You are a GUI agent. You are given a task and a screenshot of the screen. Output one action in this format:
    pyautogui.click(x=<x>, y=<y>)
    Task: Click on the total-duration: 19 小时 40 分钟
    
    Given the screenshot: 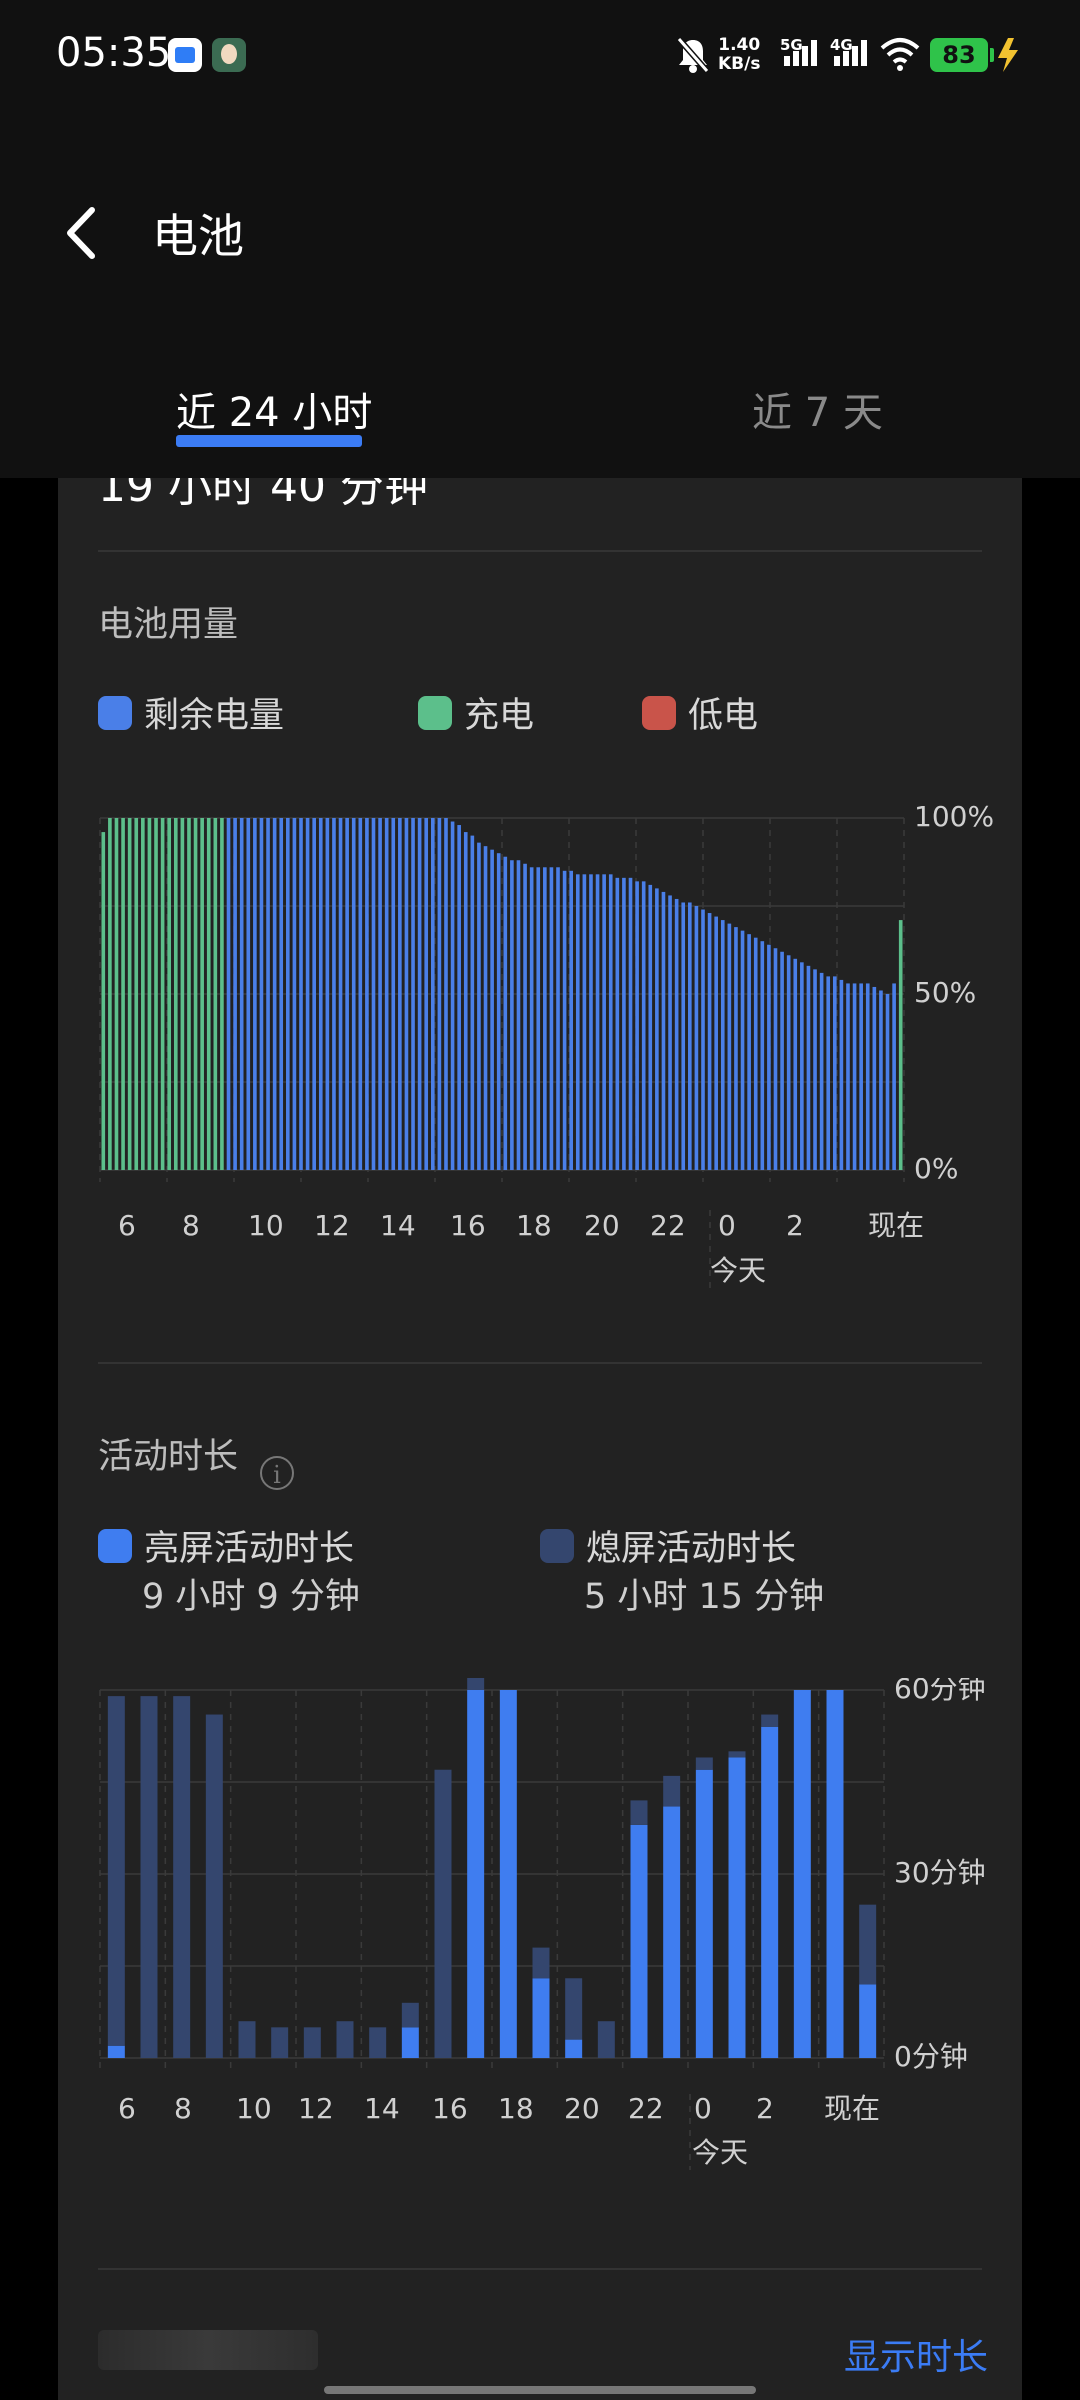 What is the action you would take?
    pyautogui.click(x=263, y=495)
    